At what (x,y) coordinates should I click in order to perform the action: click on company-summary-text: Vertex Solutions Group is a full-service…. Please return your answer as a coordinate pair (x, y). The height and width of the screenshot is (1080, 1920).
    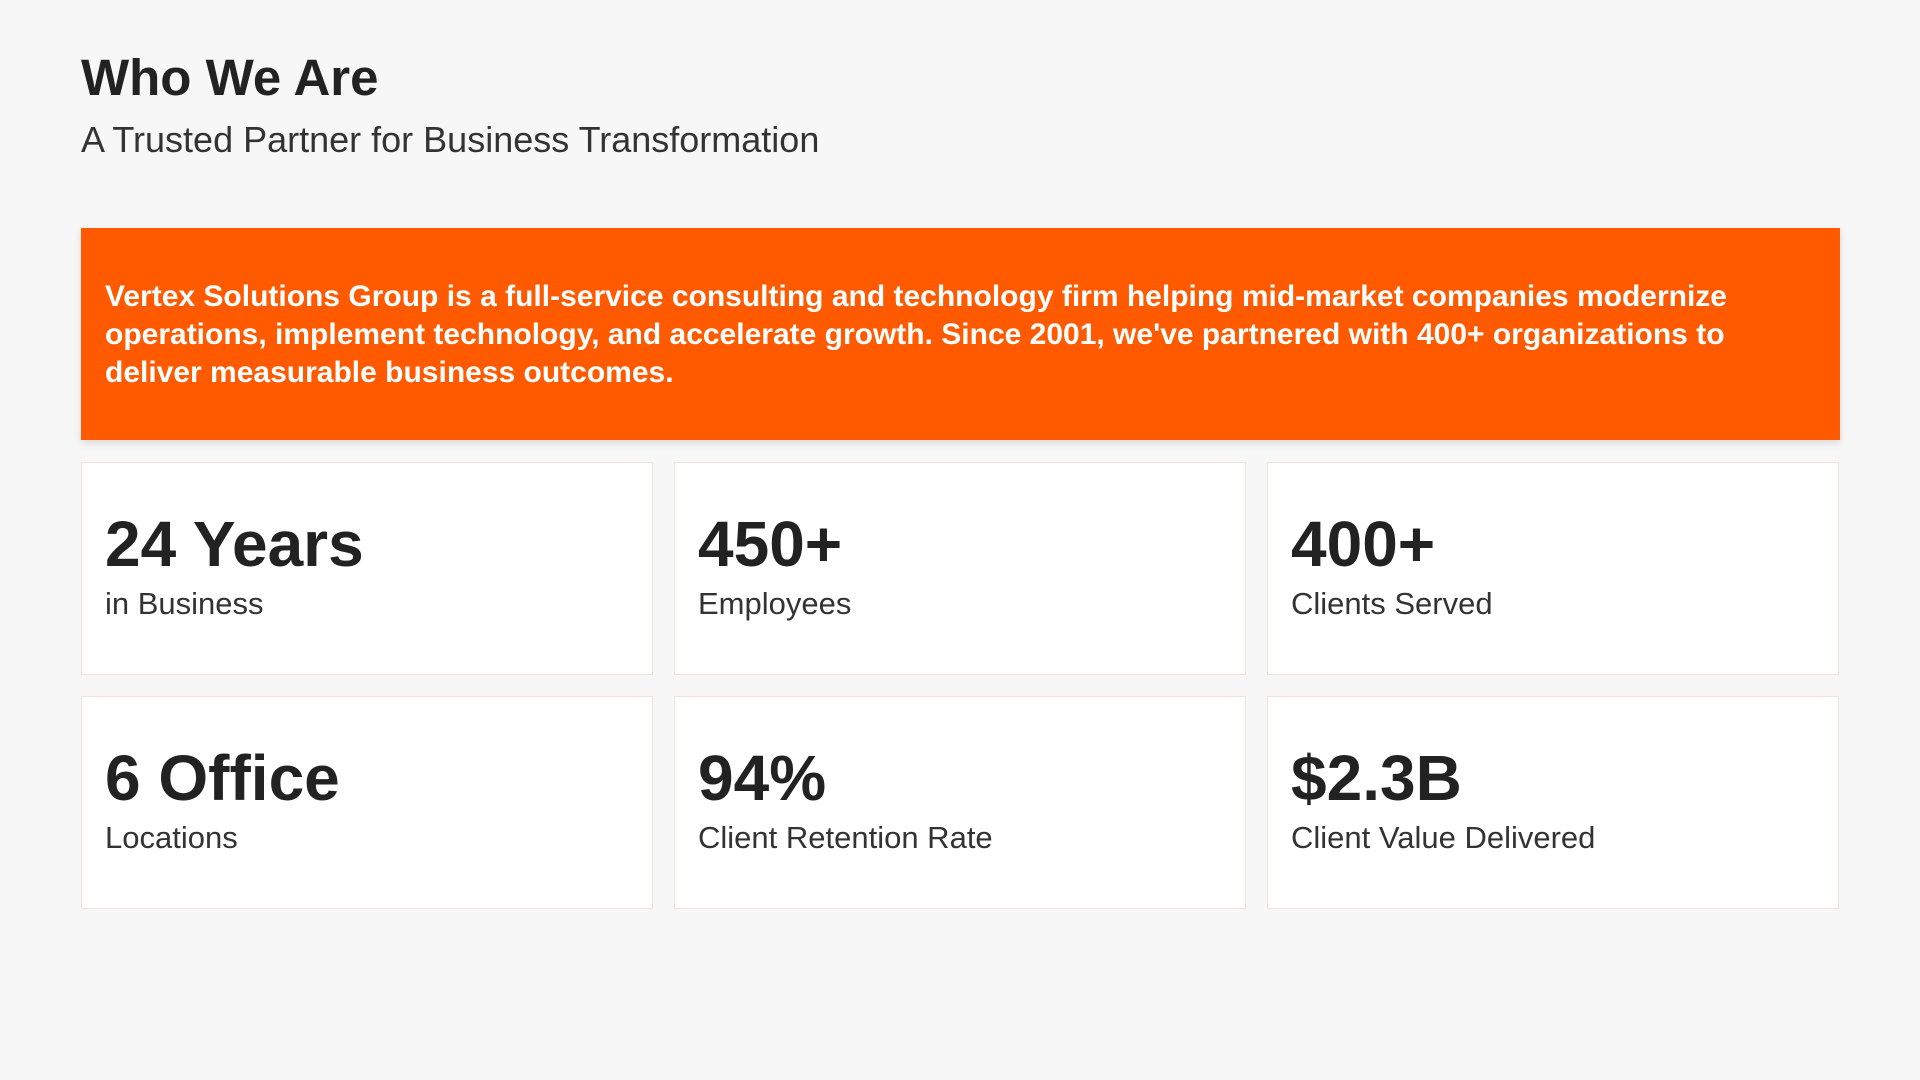
    Looking at the image, I should click on (916, 334).